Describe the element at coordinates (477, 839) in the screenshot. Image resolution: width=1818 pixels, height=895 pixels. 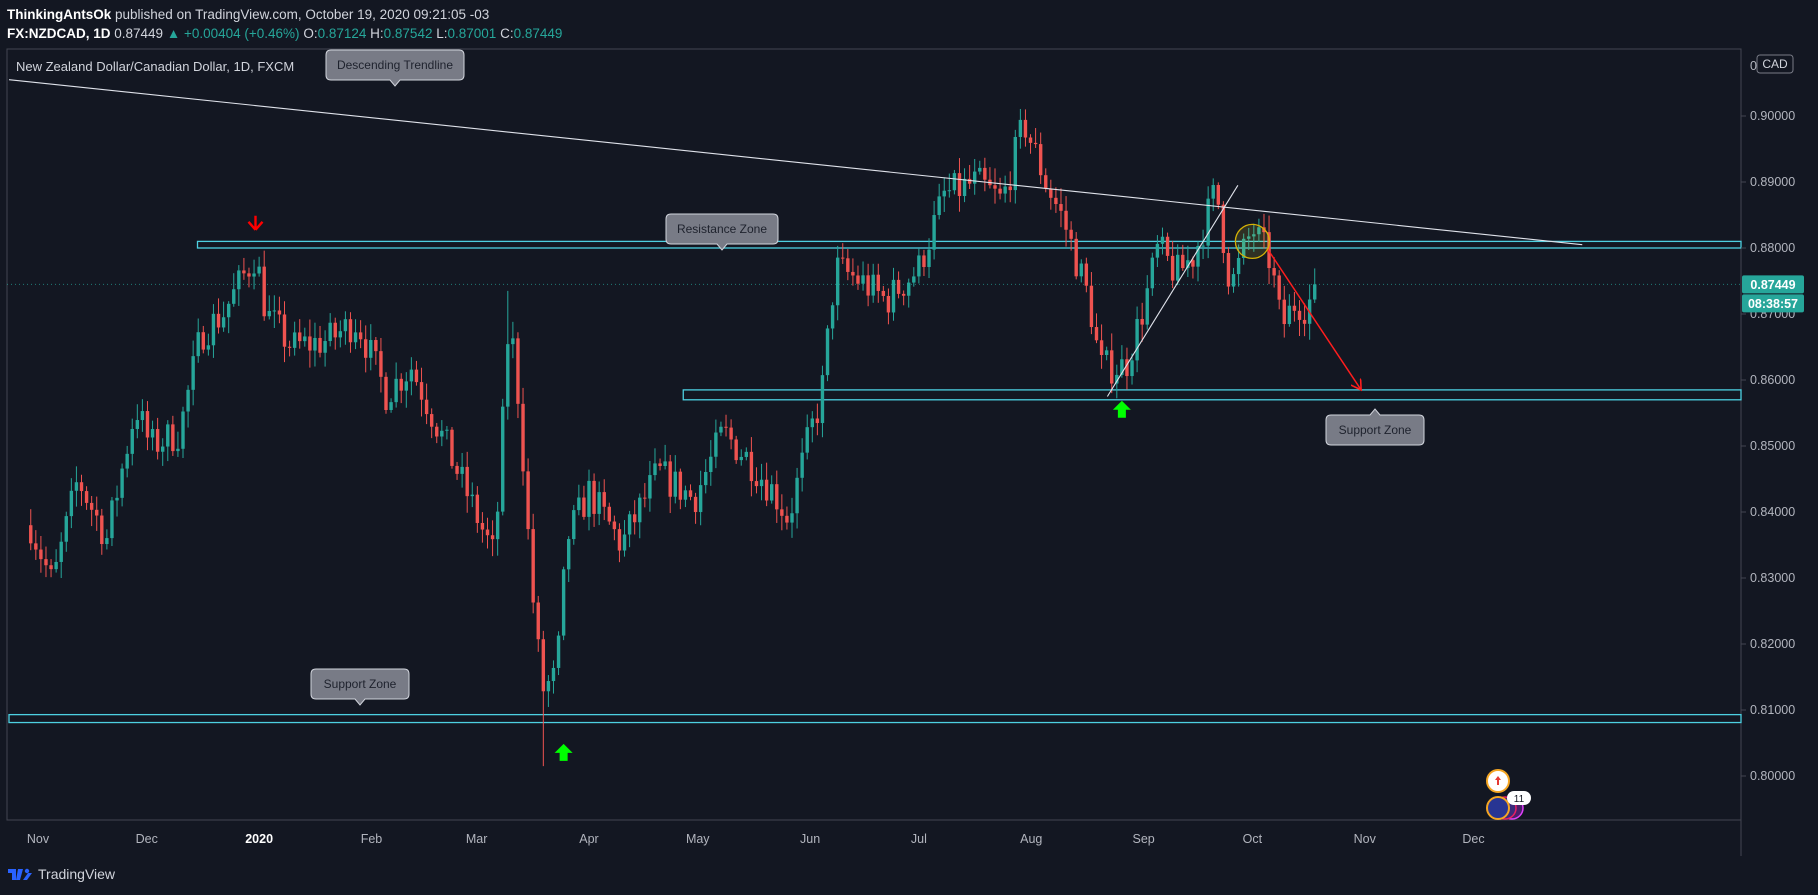
I see `time-tick-label: Mar` at that location.